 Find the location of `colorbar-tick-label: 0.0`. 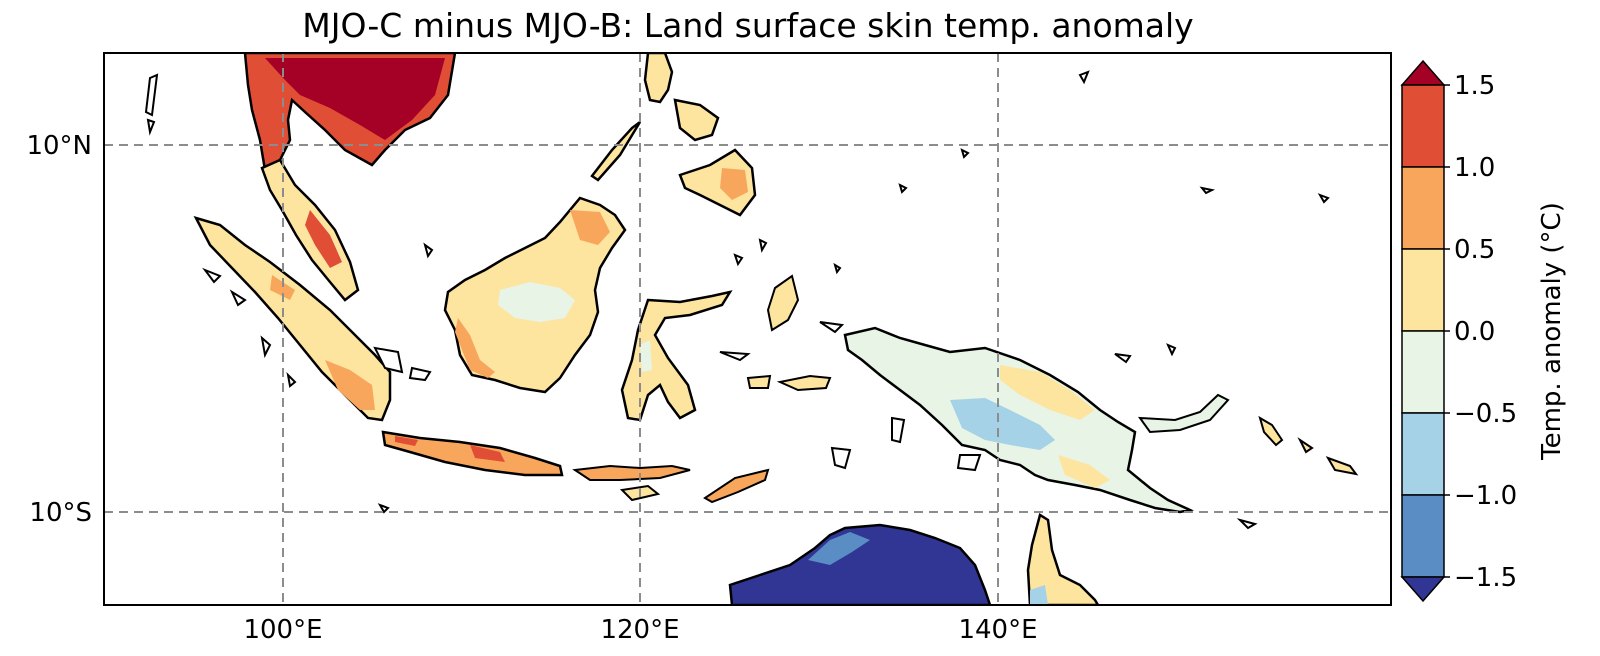

colorbar-tick-label: 0.0 is located at coordinates (1474, 332).